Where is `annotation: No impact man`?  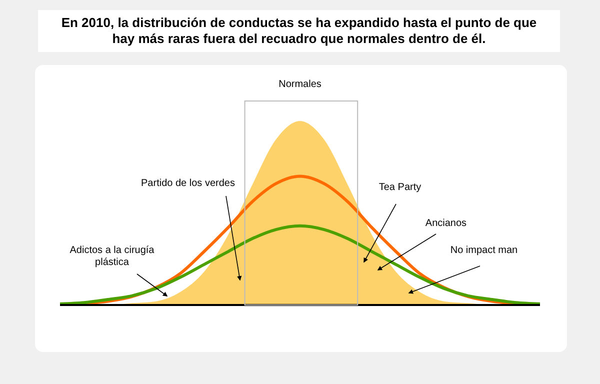 annotation: No impact man is located at coordinates (484, 250).